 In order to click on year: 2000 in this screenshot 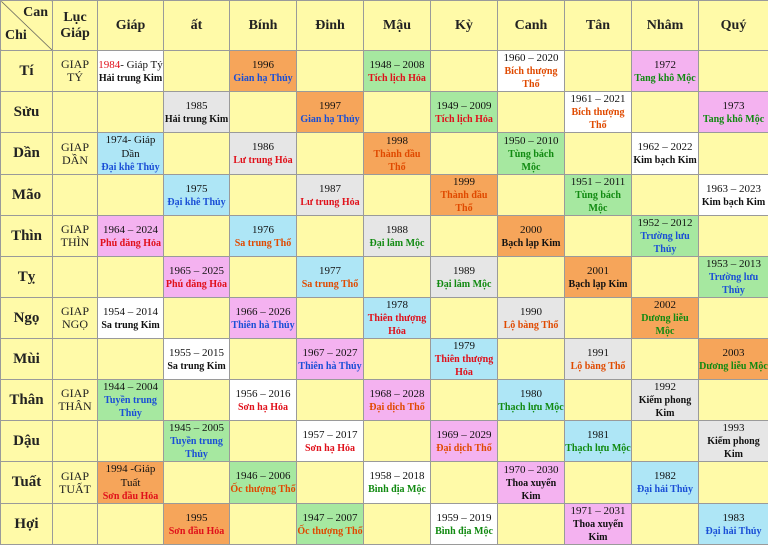, I will do `click(531, 230)`.